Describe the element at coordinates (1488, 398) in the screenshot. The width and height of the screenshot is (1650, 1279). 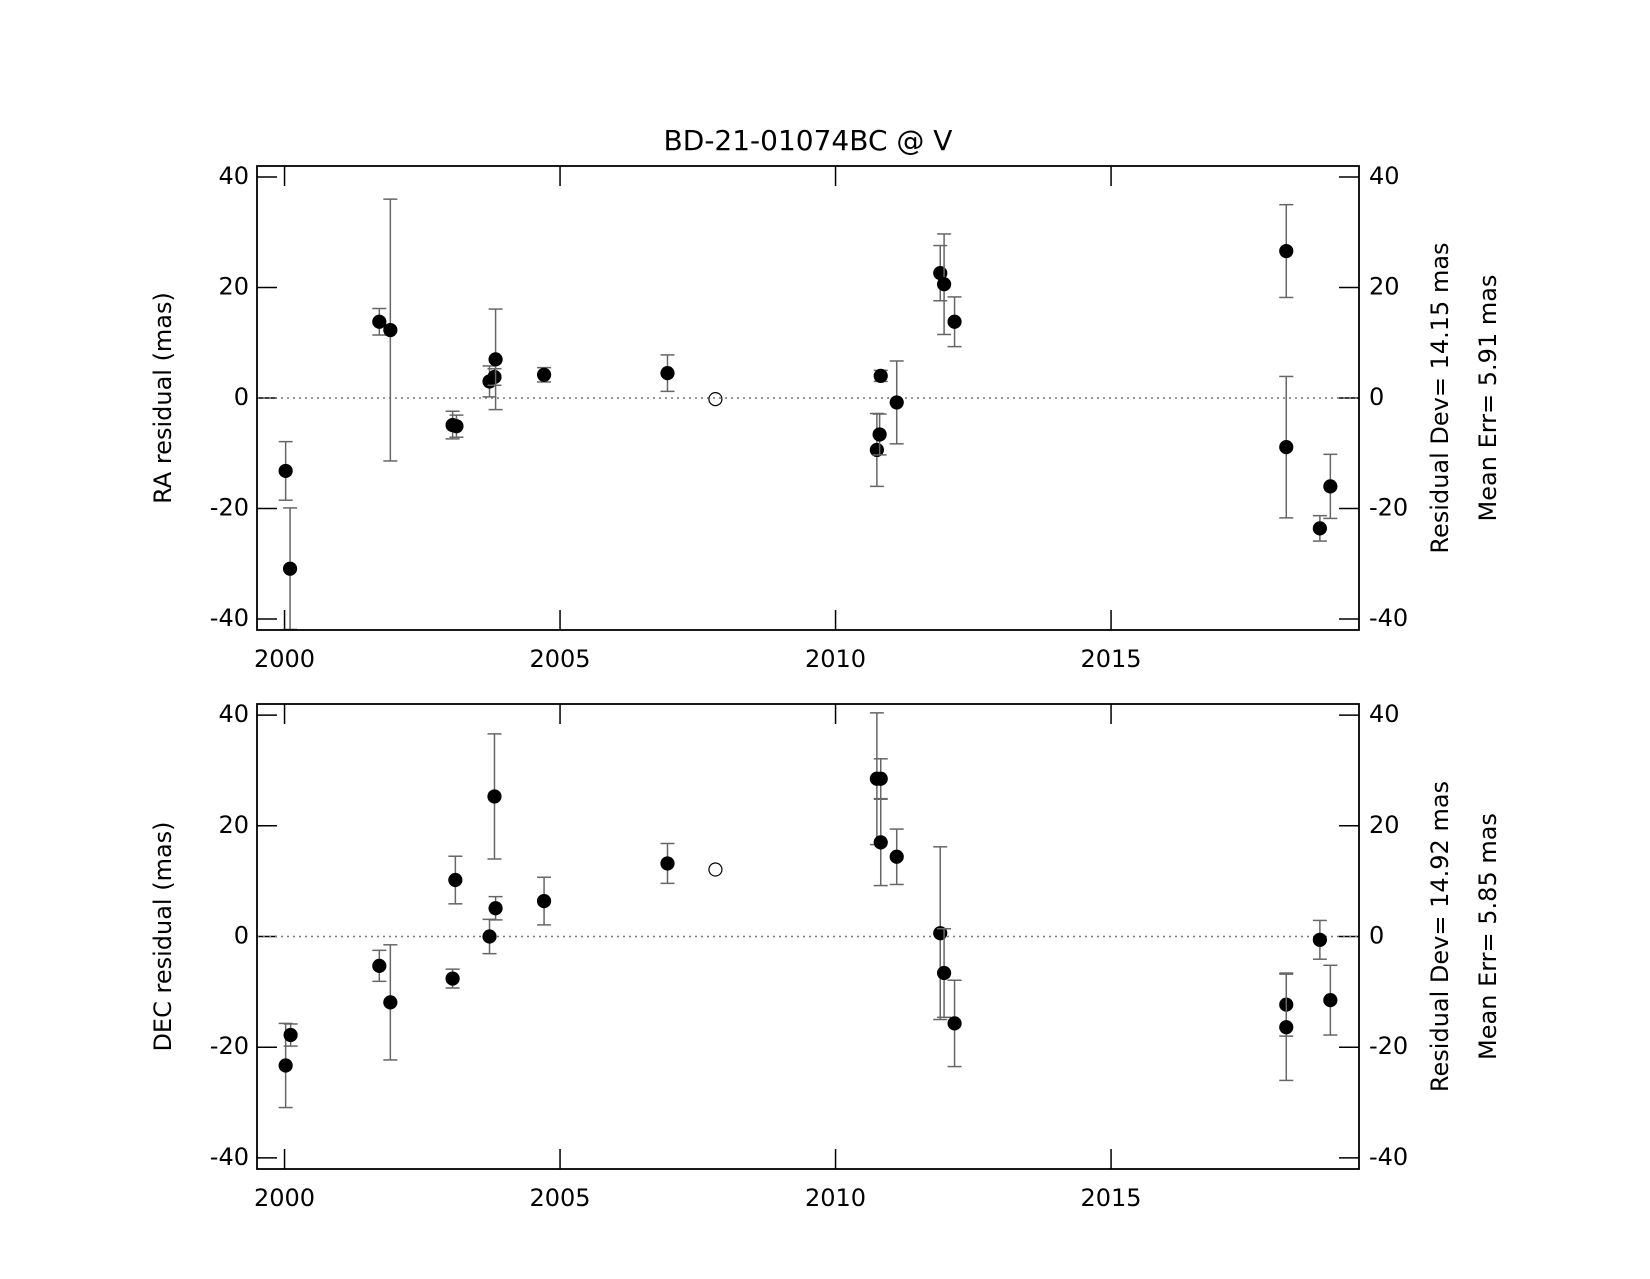
I see `annotation: Mean Err= 5.91 mas` at that location.